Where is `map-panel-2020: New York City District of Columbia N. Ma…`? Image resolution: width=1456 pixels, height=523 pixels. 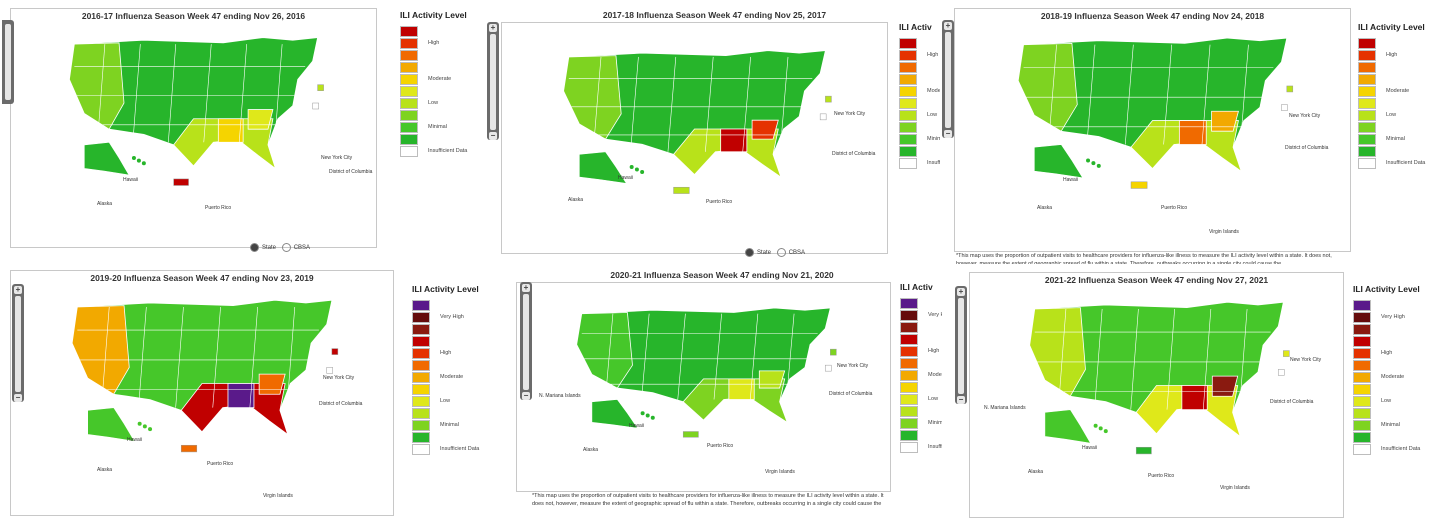
map-panel-2020: New York City District of Columbia N. Ma… is located at coordinates (722, 393).